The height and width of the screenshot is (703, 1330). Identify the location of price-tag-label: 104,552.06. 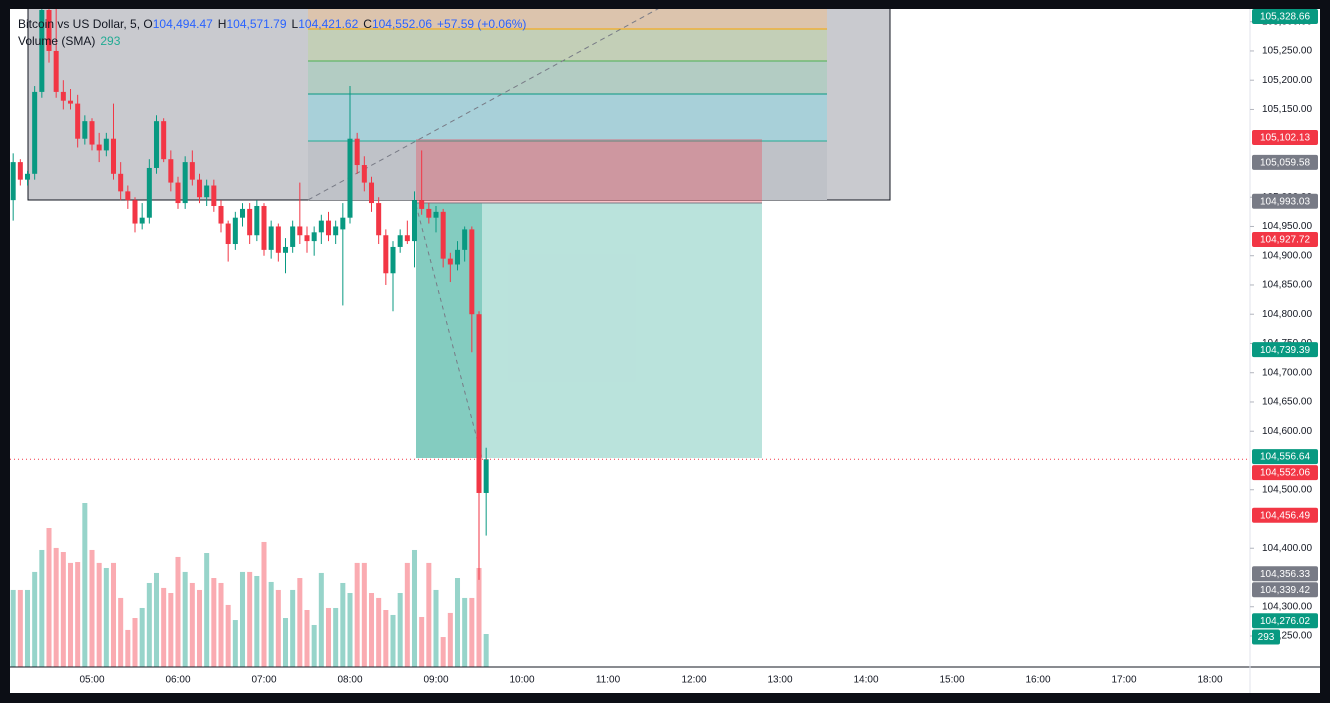
(1285, 473).